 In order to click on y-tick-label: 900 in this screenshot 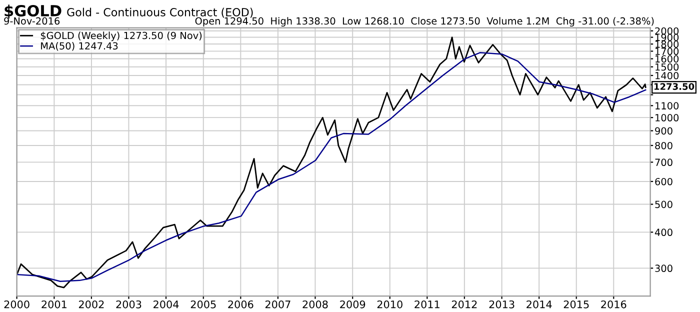, I will do `click(663, 131)`.